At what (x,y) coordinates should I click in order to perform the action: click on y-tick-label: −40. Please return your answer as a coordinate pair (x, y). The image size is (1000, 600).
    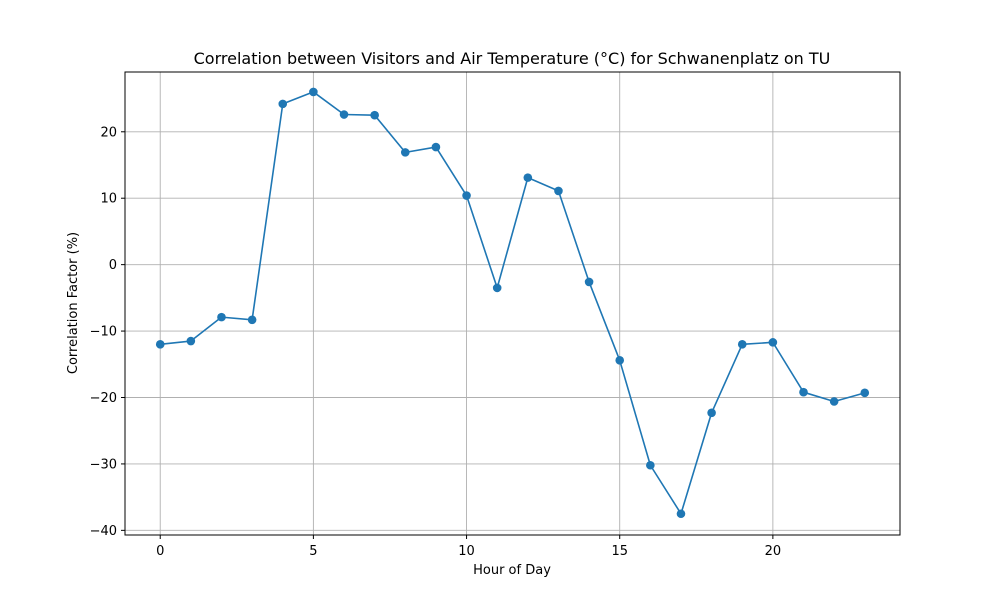
    Looking at the image, I should click on (103, 531).